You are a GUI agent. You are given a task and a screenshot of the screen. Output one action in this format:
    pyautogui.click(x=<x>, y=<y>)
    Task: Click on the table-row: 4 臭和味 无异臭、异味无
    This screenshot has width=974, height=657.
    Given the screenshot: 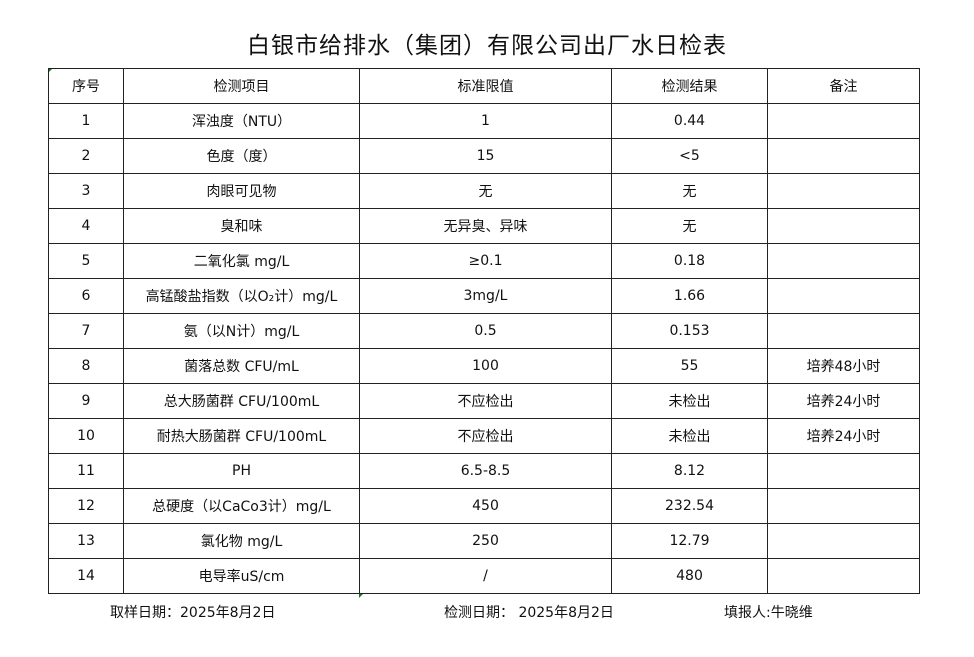 What is the action you would take?
    pyautogui.click(x=484, y=226)
    